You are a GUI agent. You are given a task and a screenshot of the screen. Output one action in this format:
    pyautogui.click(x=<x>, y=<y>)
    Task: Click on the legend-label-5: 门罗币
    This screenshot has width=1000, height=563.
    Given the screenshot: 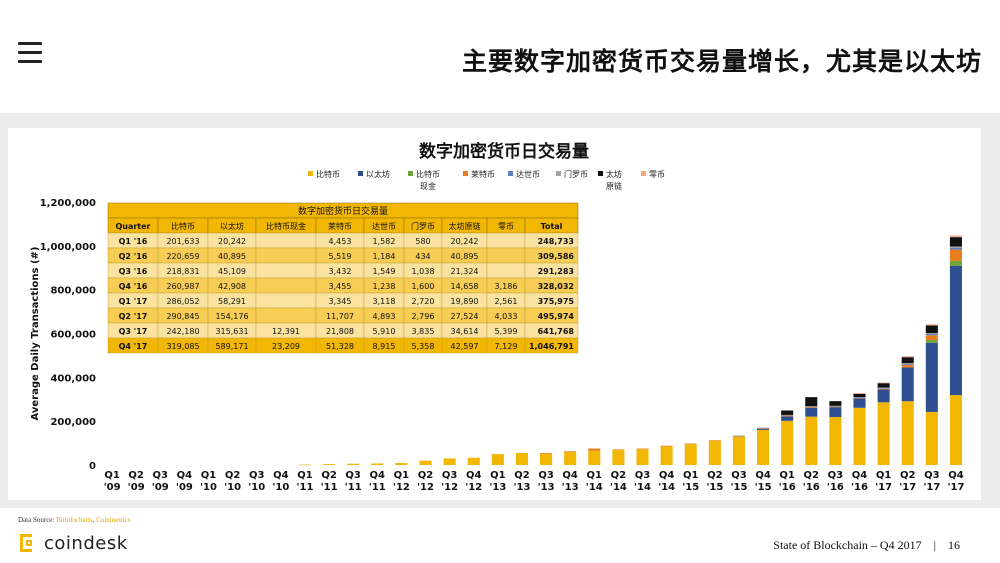 What is the action you would take?
    pyautogui.click(x=576, y=174)
    